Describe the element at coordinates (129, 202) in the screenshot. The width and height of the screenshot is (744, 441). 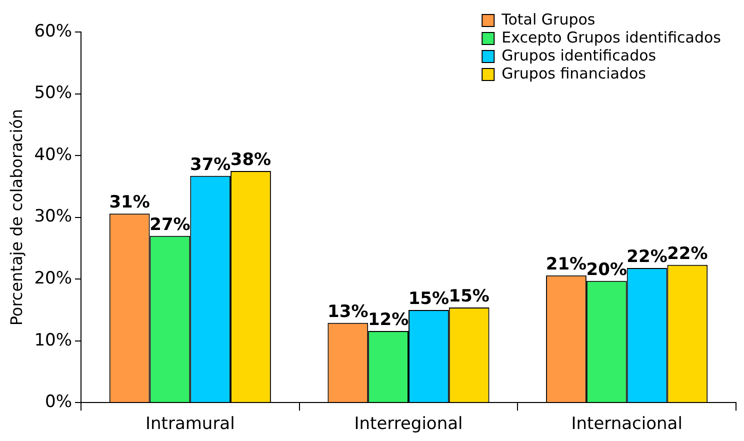
I see `data-label: 31%` at that location.